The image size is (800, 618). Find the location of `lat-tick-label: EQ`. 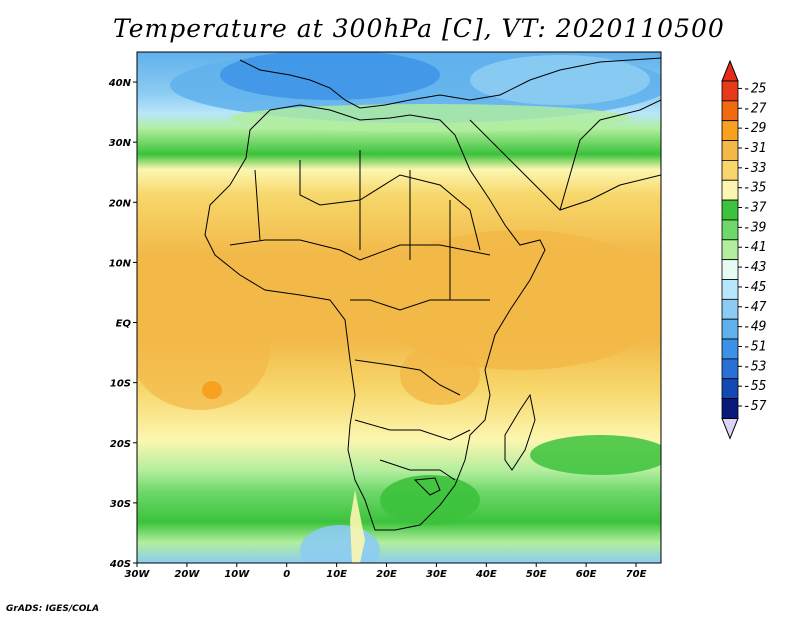

lat-tick-label: EQ is located at coordinates (124, 324).